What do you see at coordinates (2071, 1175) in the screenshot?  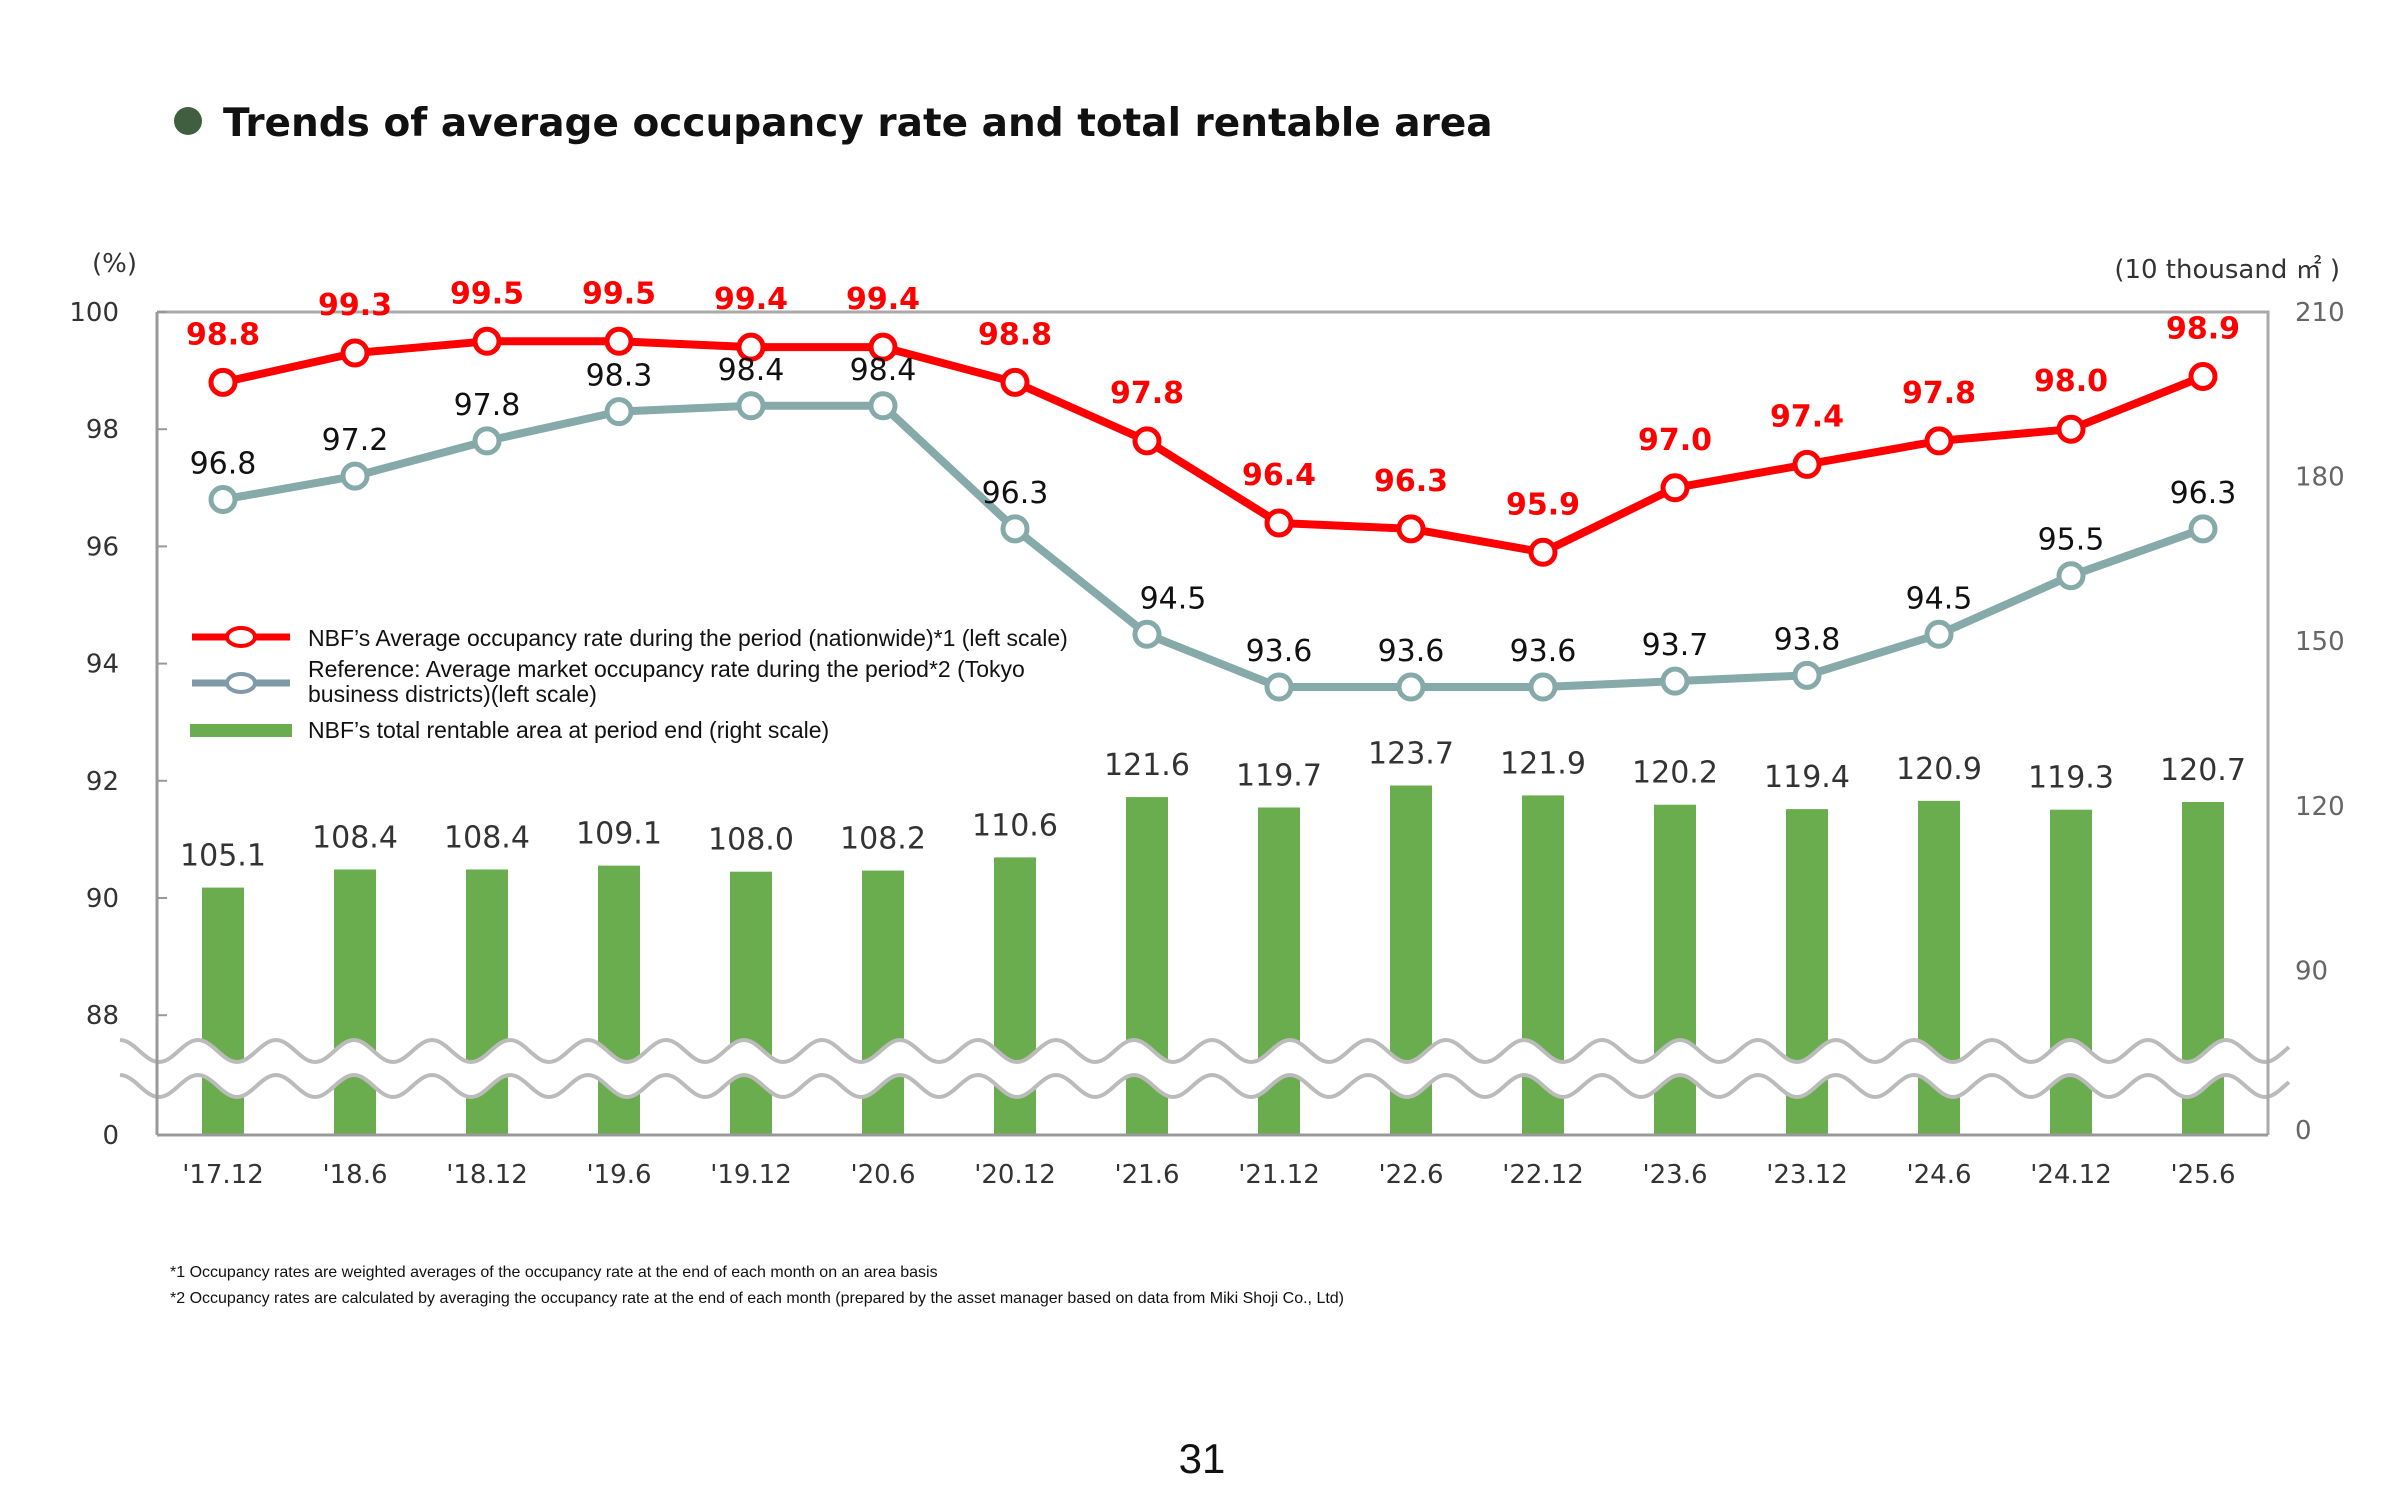 I see `x-tick-label: '24.12` at bounding box center [2071, 1175].